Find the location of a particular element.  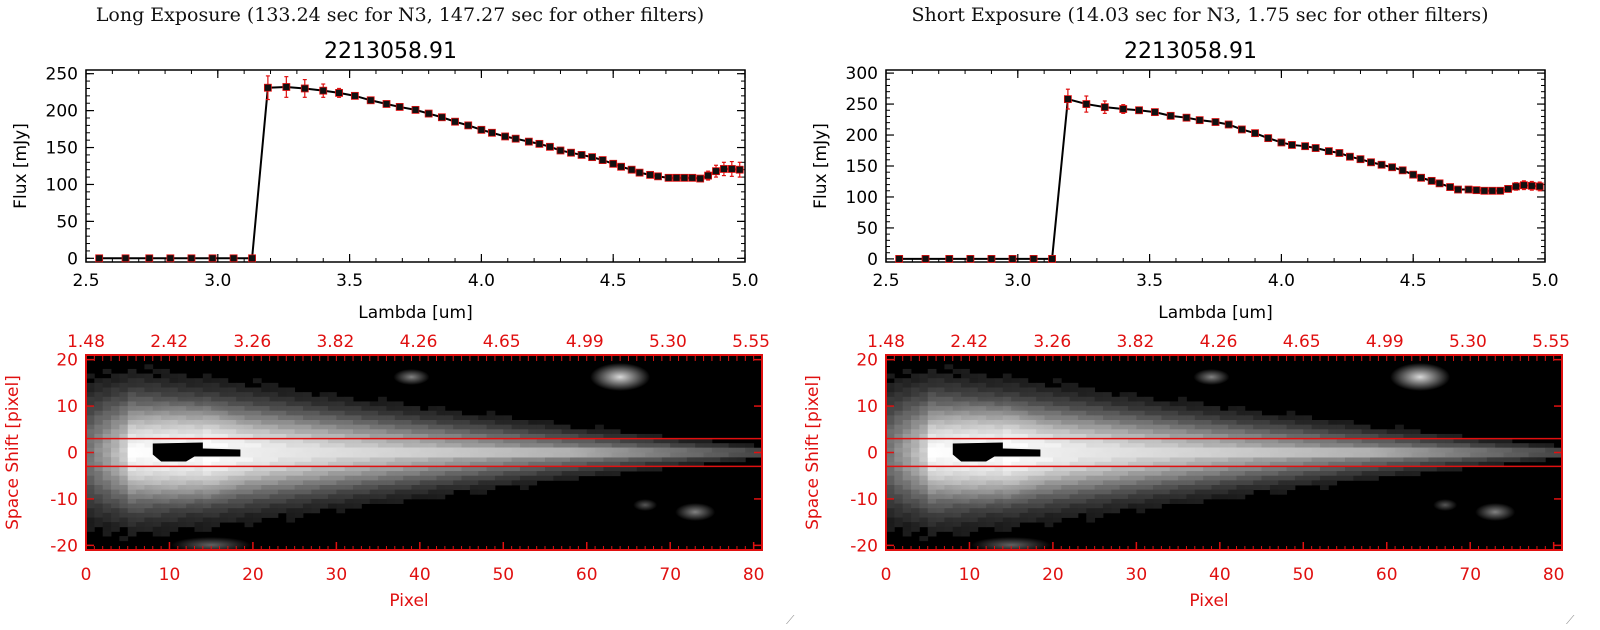

x-tick-label: 0 is located at coordinates (886, 575).